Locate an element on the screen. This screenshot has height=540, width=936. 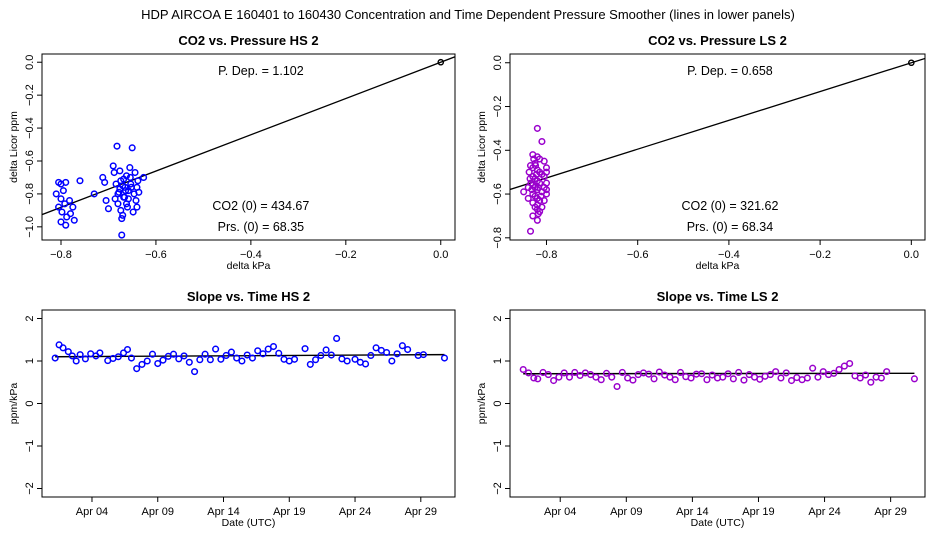
pressure-dependence-label: P. Dep. = 1.102 is located at coordinates (261, 71).